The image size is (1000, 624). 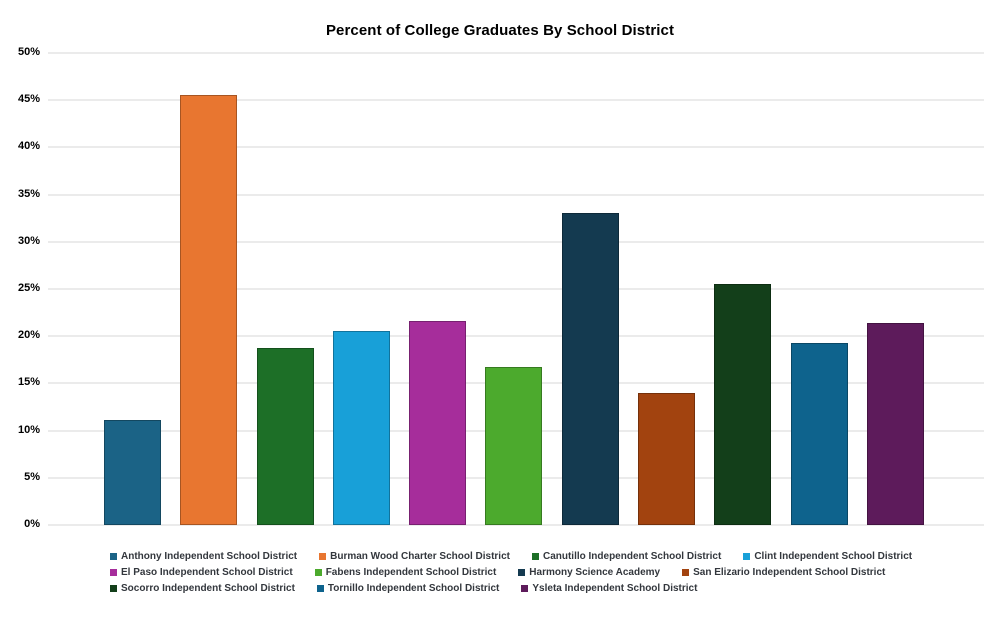 I want to click on bar-clint-independent-school-district, so click(x=361, y=428).